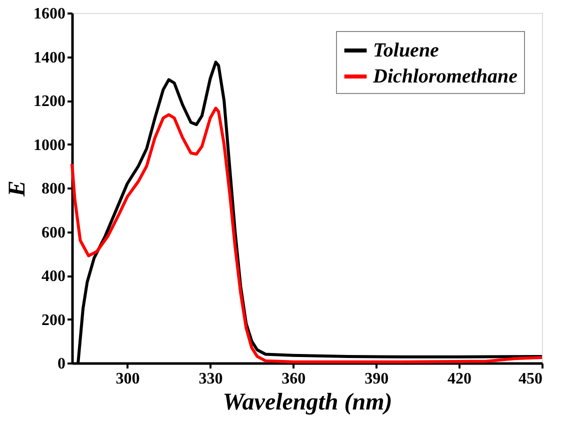  I want to click on y-tick-label: 600, so click(54, 233).